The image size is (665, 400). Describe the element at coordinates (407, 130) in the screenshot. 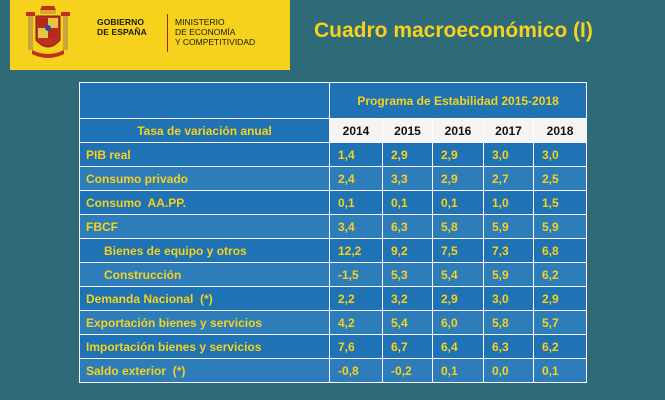

I see `year-header: 2015` at that location.